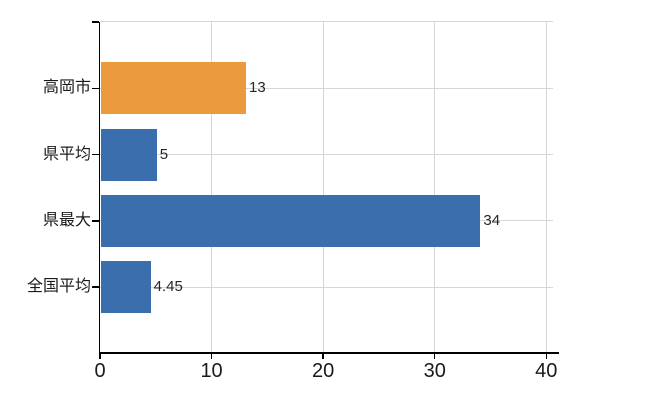 This screenshot has width=650, height=400. I want to click on y-axis, so click(99, 187).